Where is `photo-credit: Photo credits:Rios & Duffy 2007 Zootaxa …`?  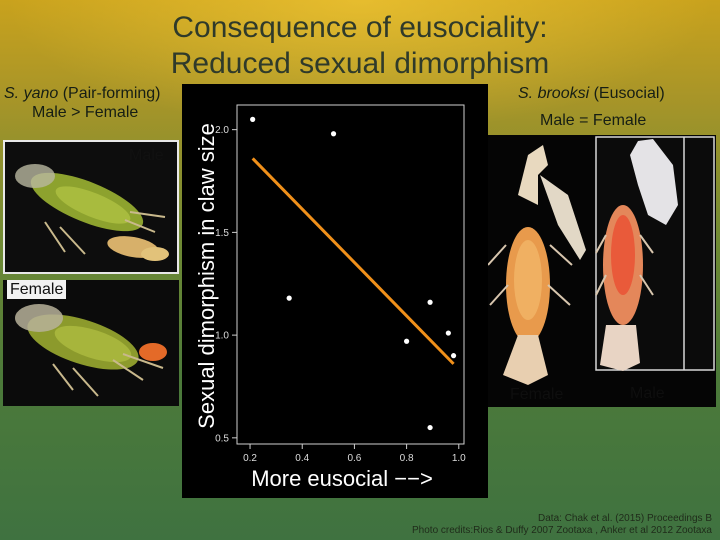 photo-credit: Photo credits:Rios & Duffy 2007 Zootaxa … is located at coordinates (562, 530).